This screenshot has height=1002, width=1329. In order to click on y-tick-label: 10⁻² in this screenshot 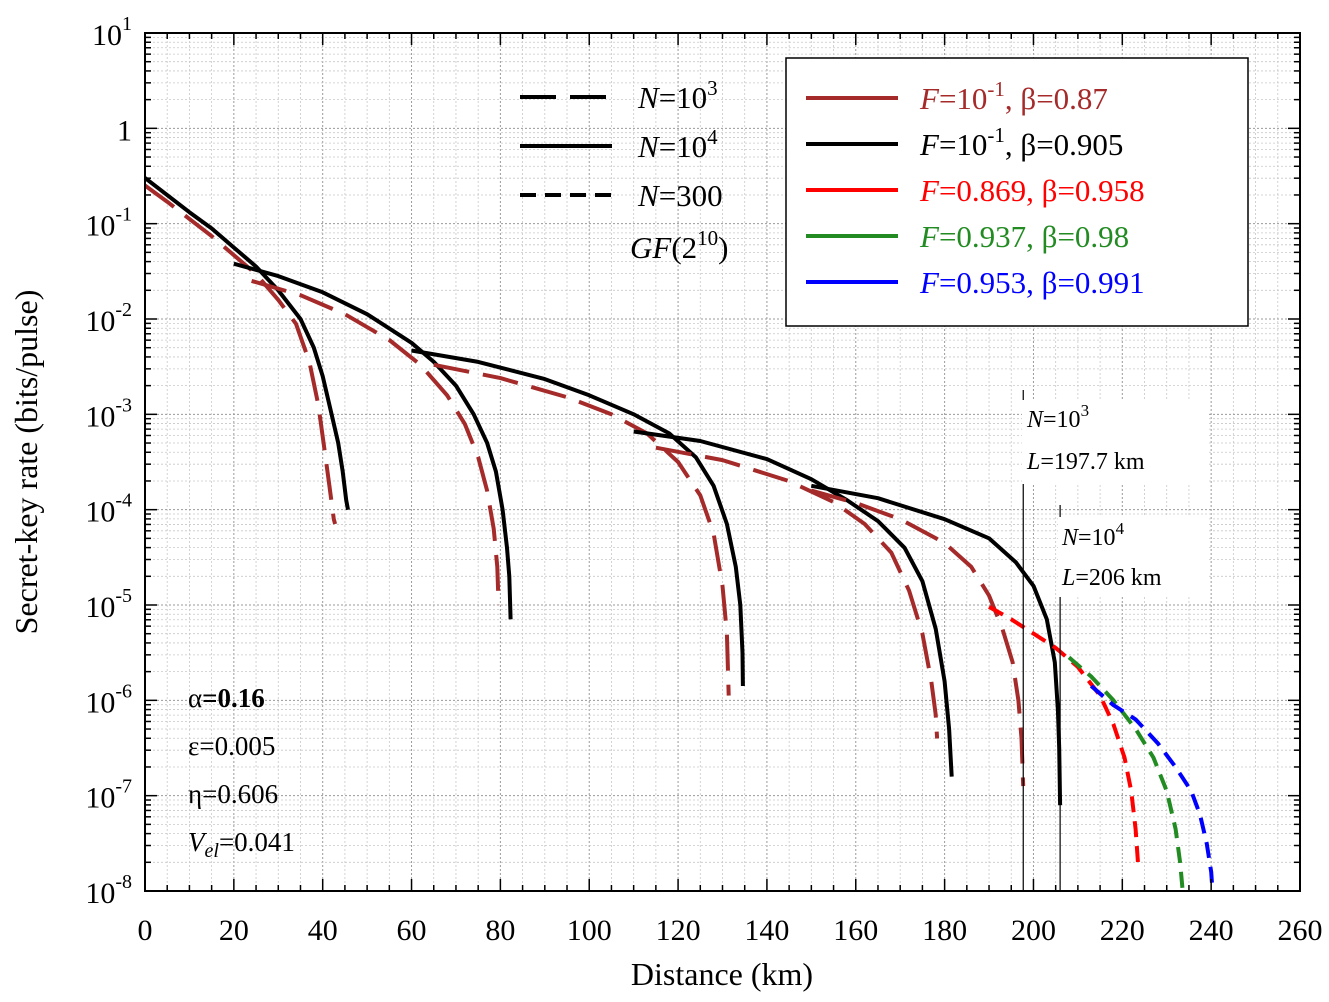, I will do `click(108, 318)`.